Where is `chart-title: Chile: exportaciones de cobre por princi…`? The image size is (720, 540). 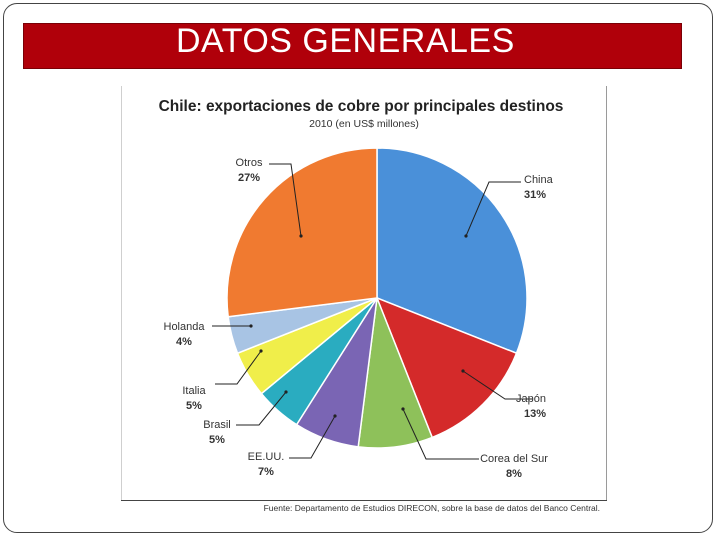
chart-title: Chile: exportaciones de cobre por princi… is located at coordinates (361, 106).